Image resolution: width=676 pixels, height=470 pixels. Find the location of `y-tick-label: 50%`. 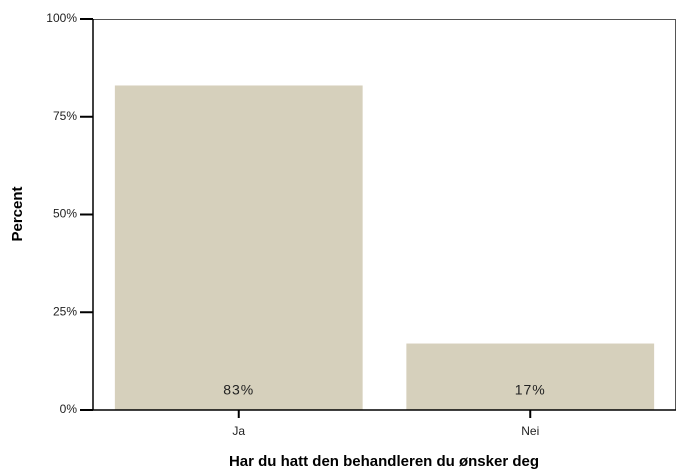

y-tick-label: 50% is located at coordinates (65, 214).